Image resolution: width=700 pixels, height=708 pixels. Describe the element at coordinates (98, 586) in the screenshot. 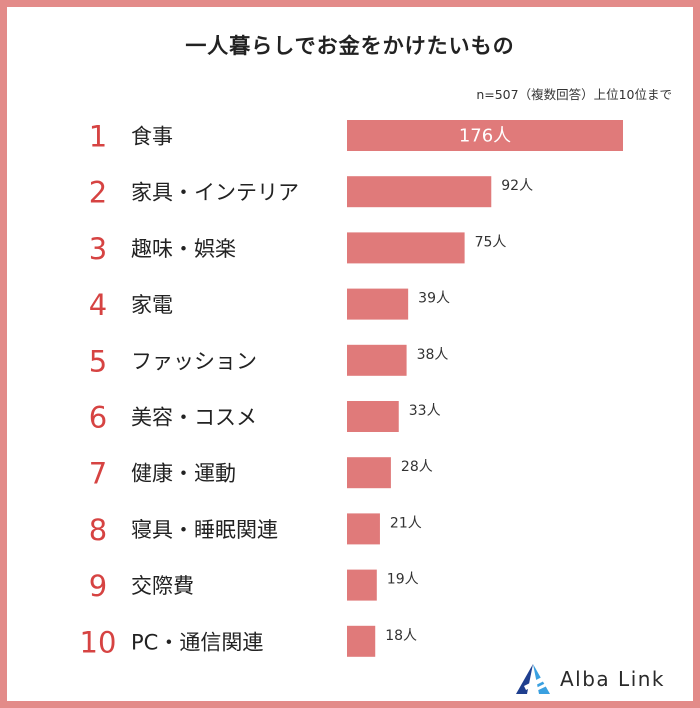

I see `rank-number: 9` at that location.